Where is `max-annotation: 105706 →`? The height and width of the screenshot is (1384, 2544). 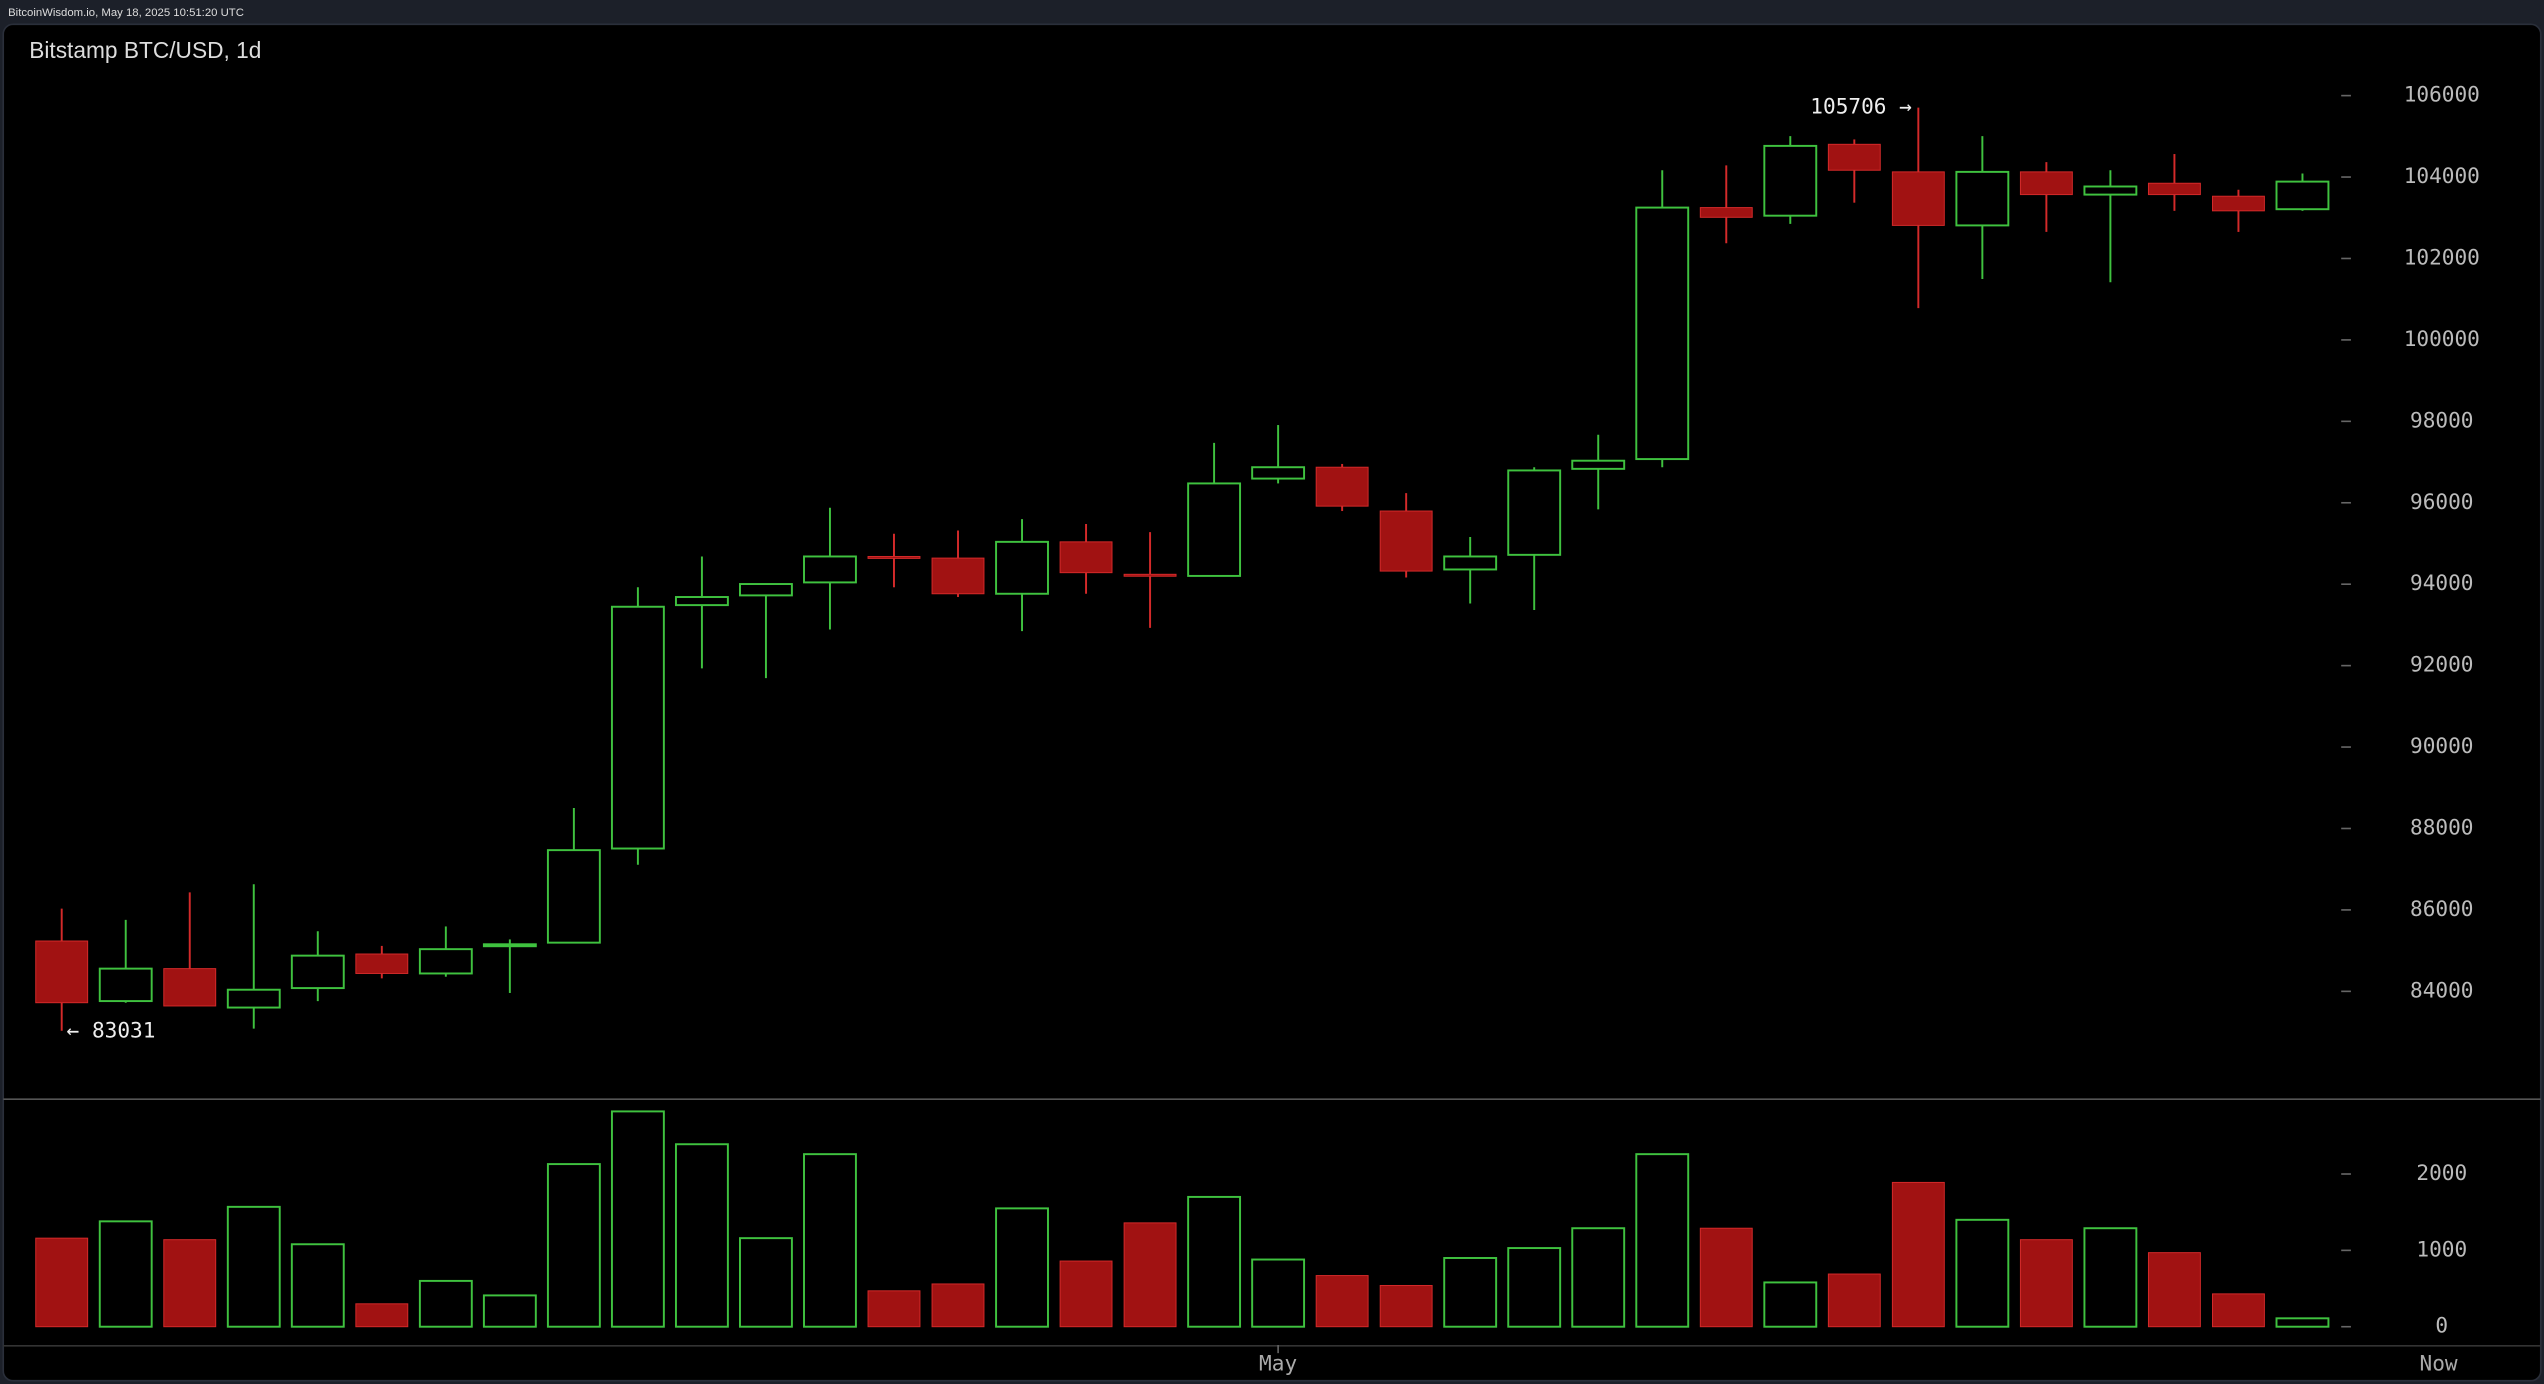
max-annotation: 105706 → is located at coordinates (1861, 106).